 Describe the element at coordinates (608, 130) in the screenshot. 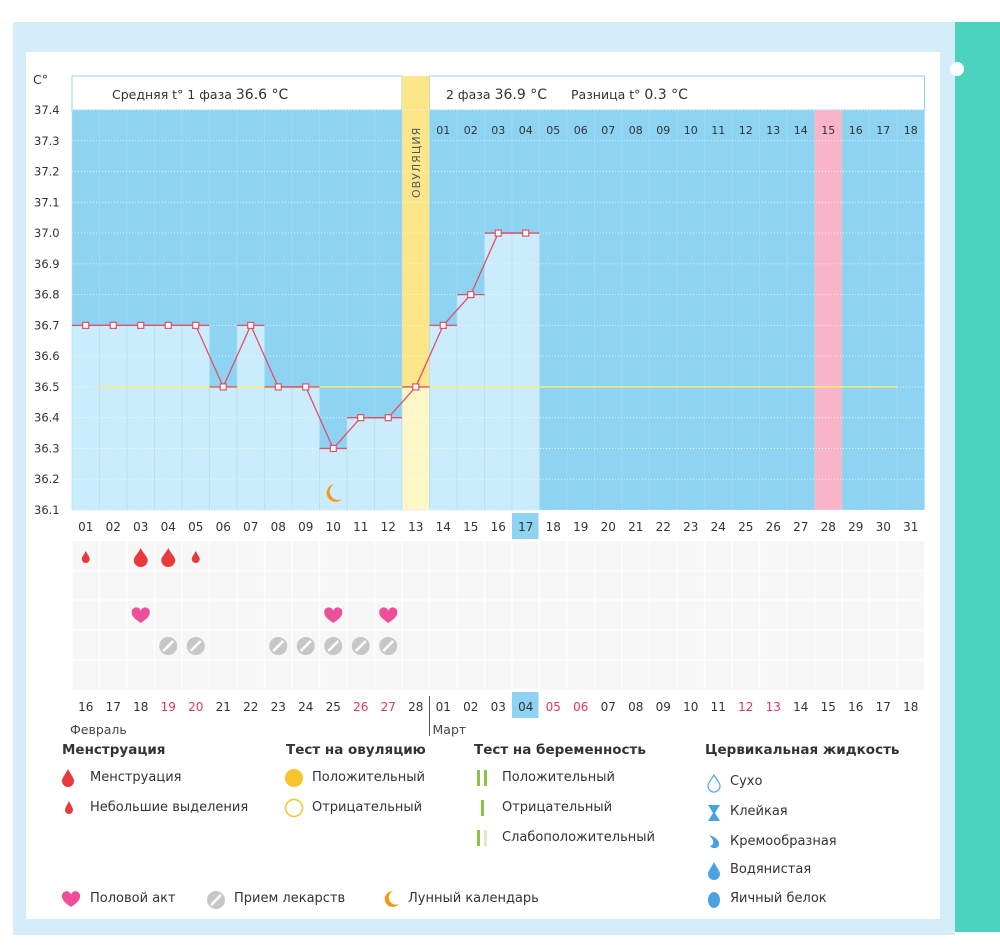

I see `luteal-day-label: 07` at that location.